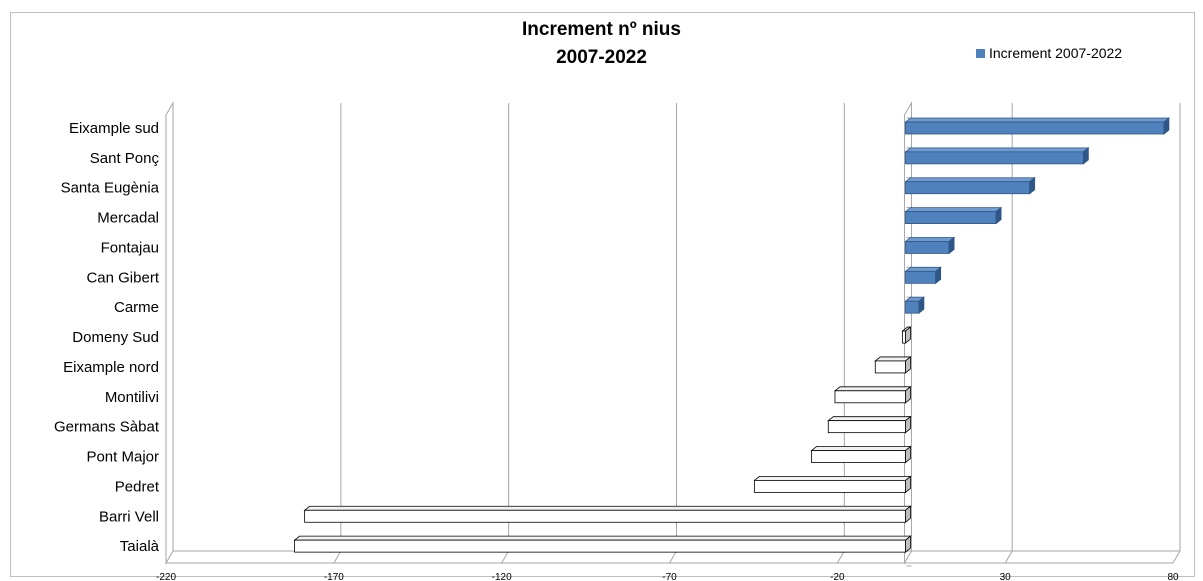 The image size is (1203, 581). I want to click on legend-swatch, so click(980, 53).